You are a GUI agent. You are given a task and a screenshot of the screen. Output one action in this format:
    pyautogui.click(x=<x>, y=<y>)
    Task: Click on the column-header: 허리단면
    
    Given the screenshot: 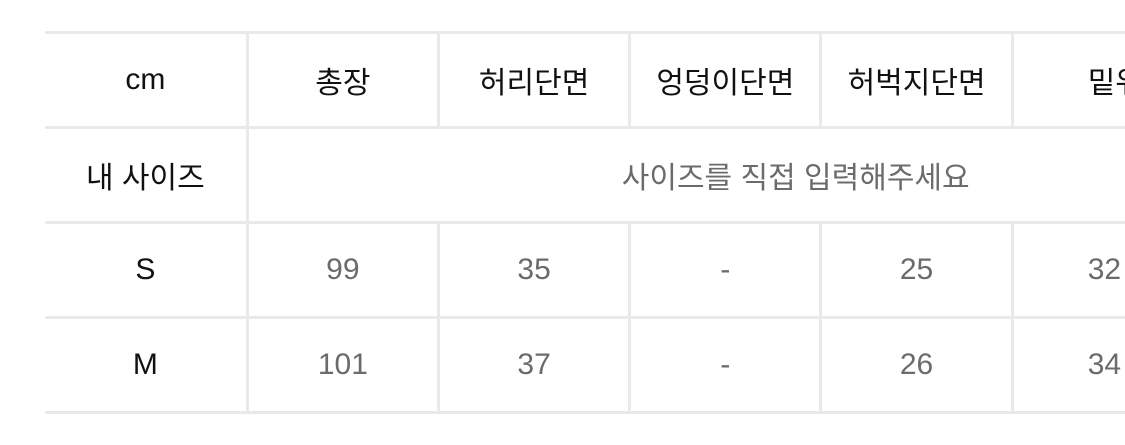 What is the action you would take?
    pyautogui.click(x=534, y=80)
    